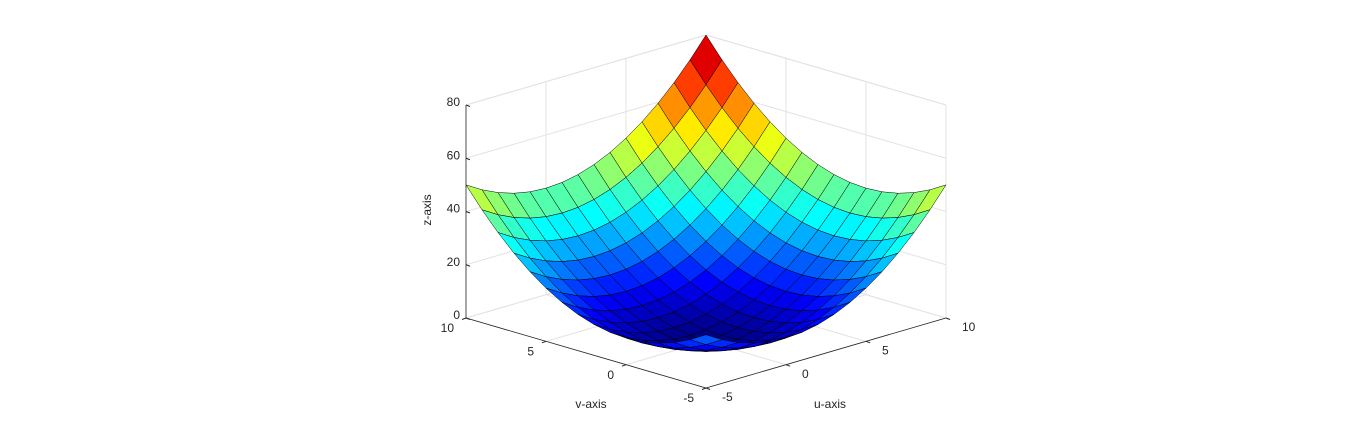 This screenshot has height=435, width=1366. Describe the element at coordinates (610, 375) in the screenshot. I see `y-tick-label: 0` at that location.